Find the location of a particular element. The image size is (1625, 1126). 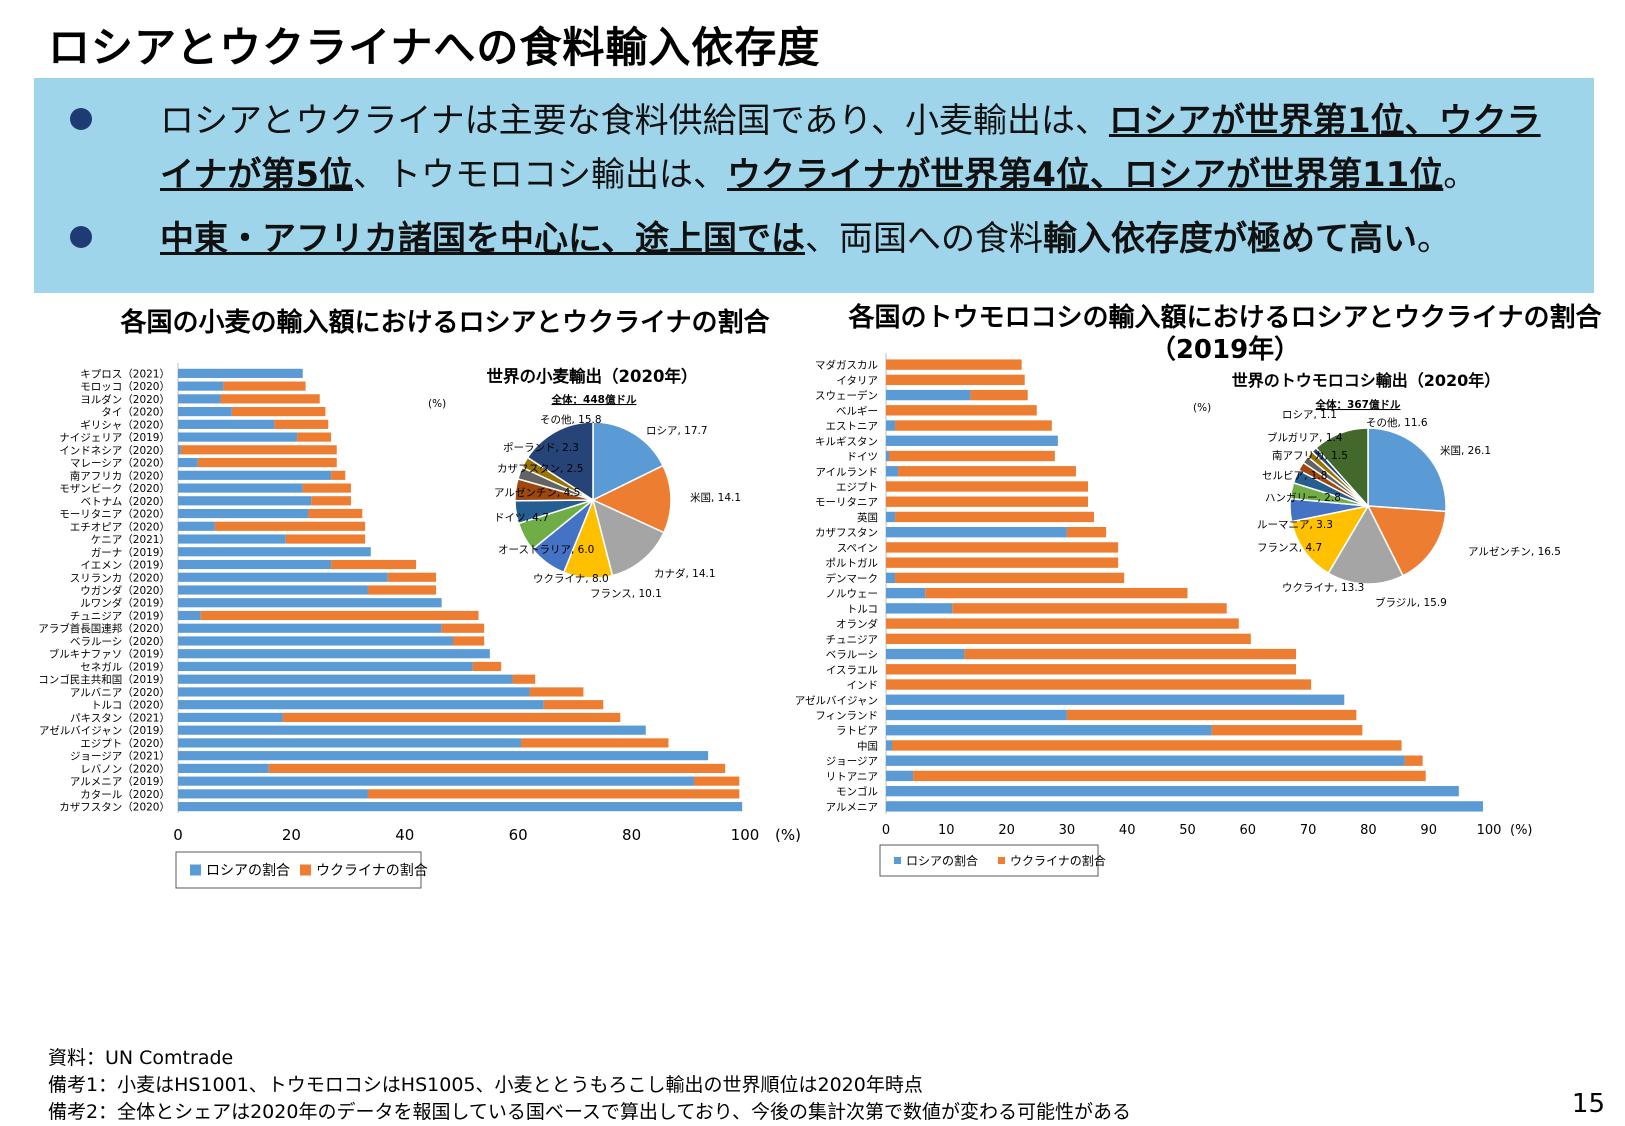

category-label: ナイジェリア（2019） is located at coordinates (114, 438).